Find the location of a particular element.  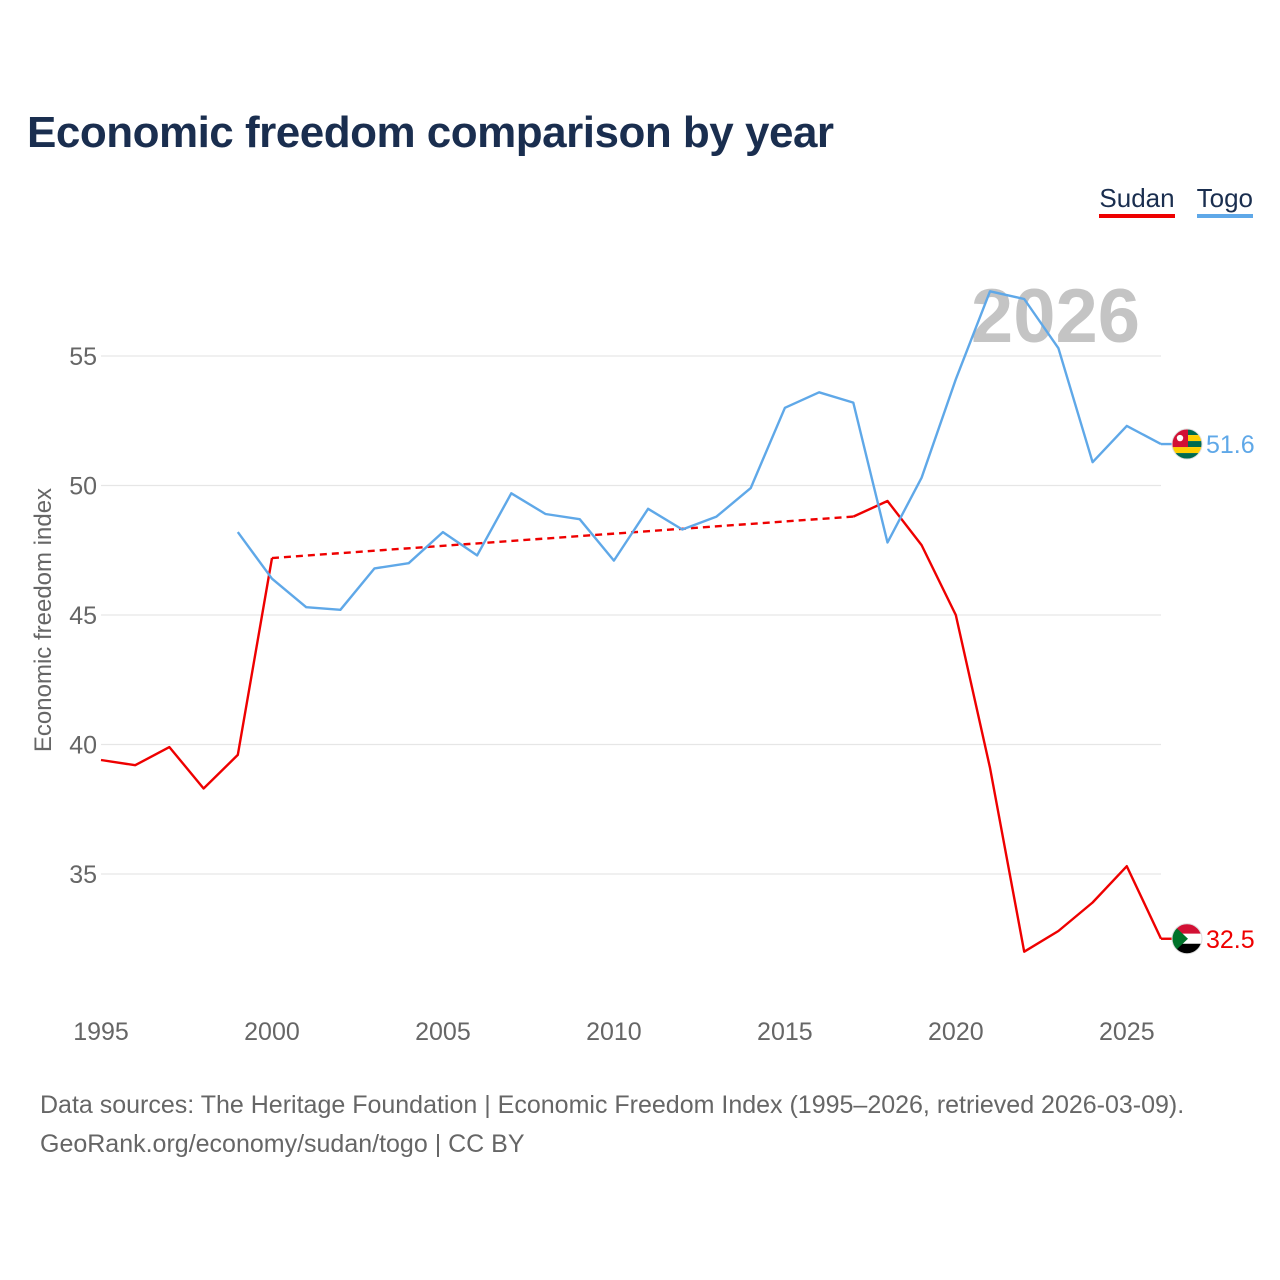

y-tick-label: 50 is located at coordinates (83, 487).